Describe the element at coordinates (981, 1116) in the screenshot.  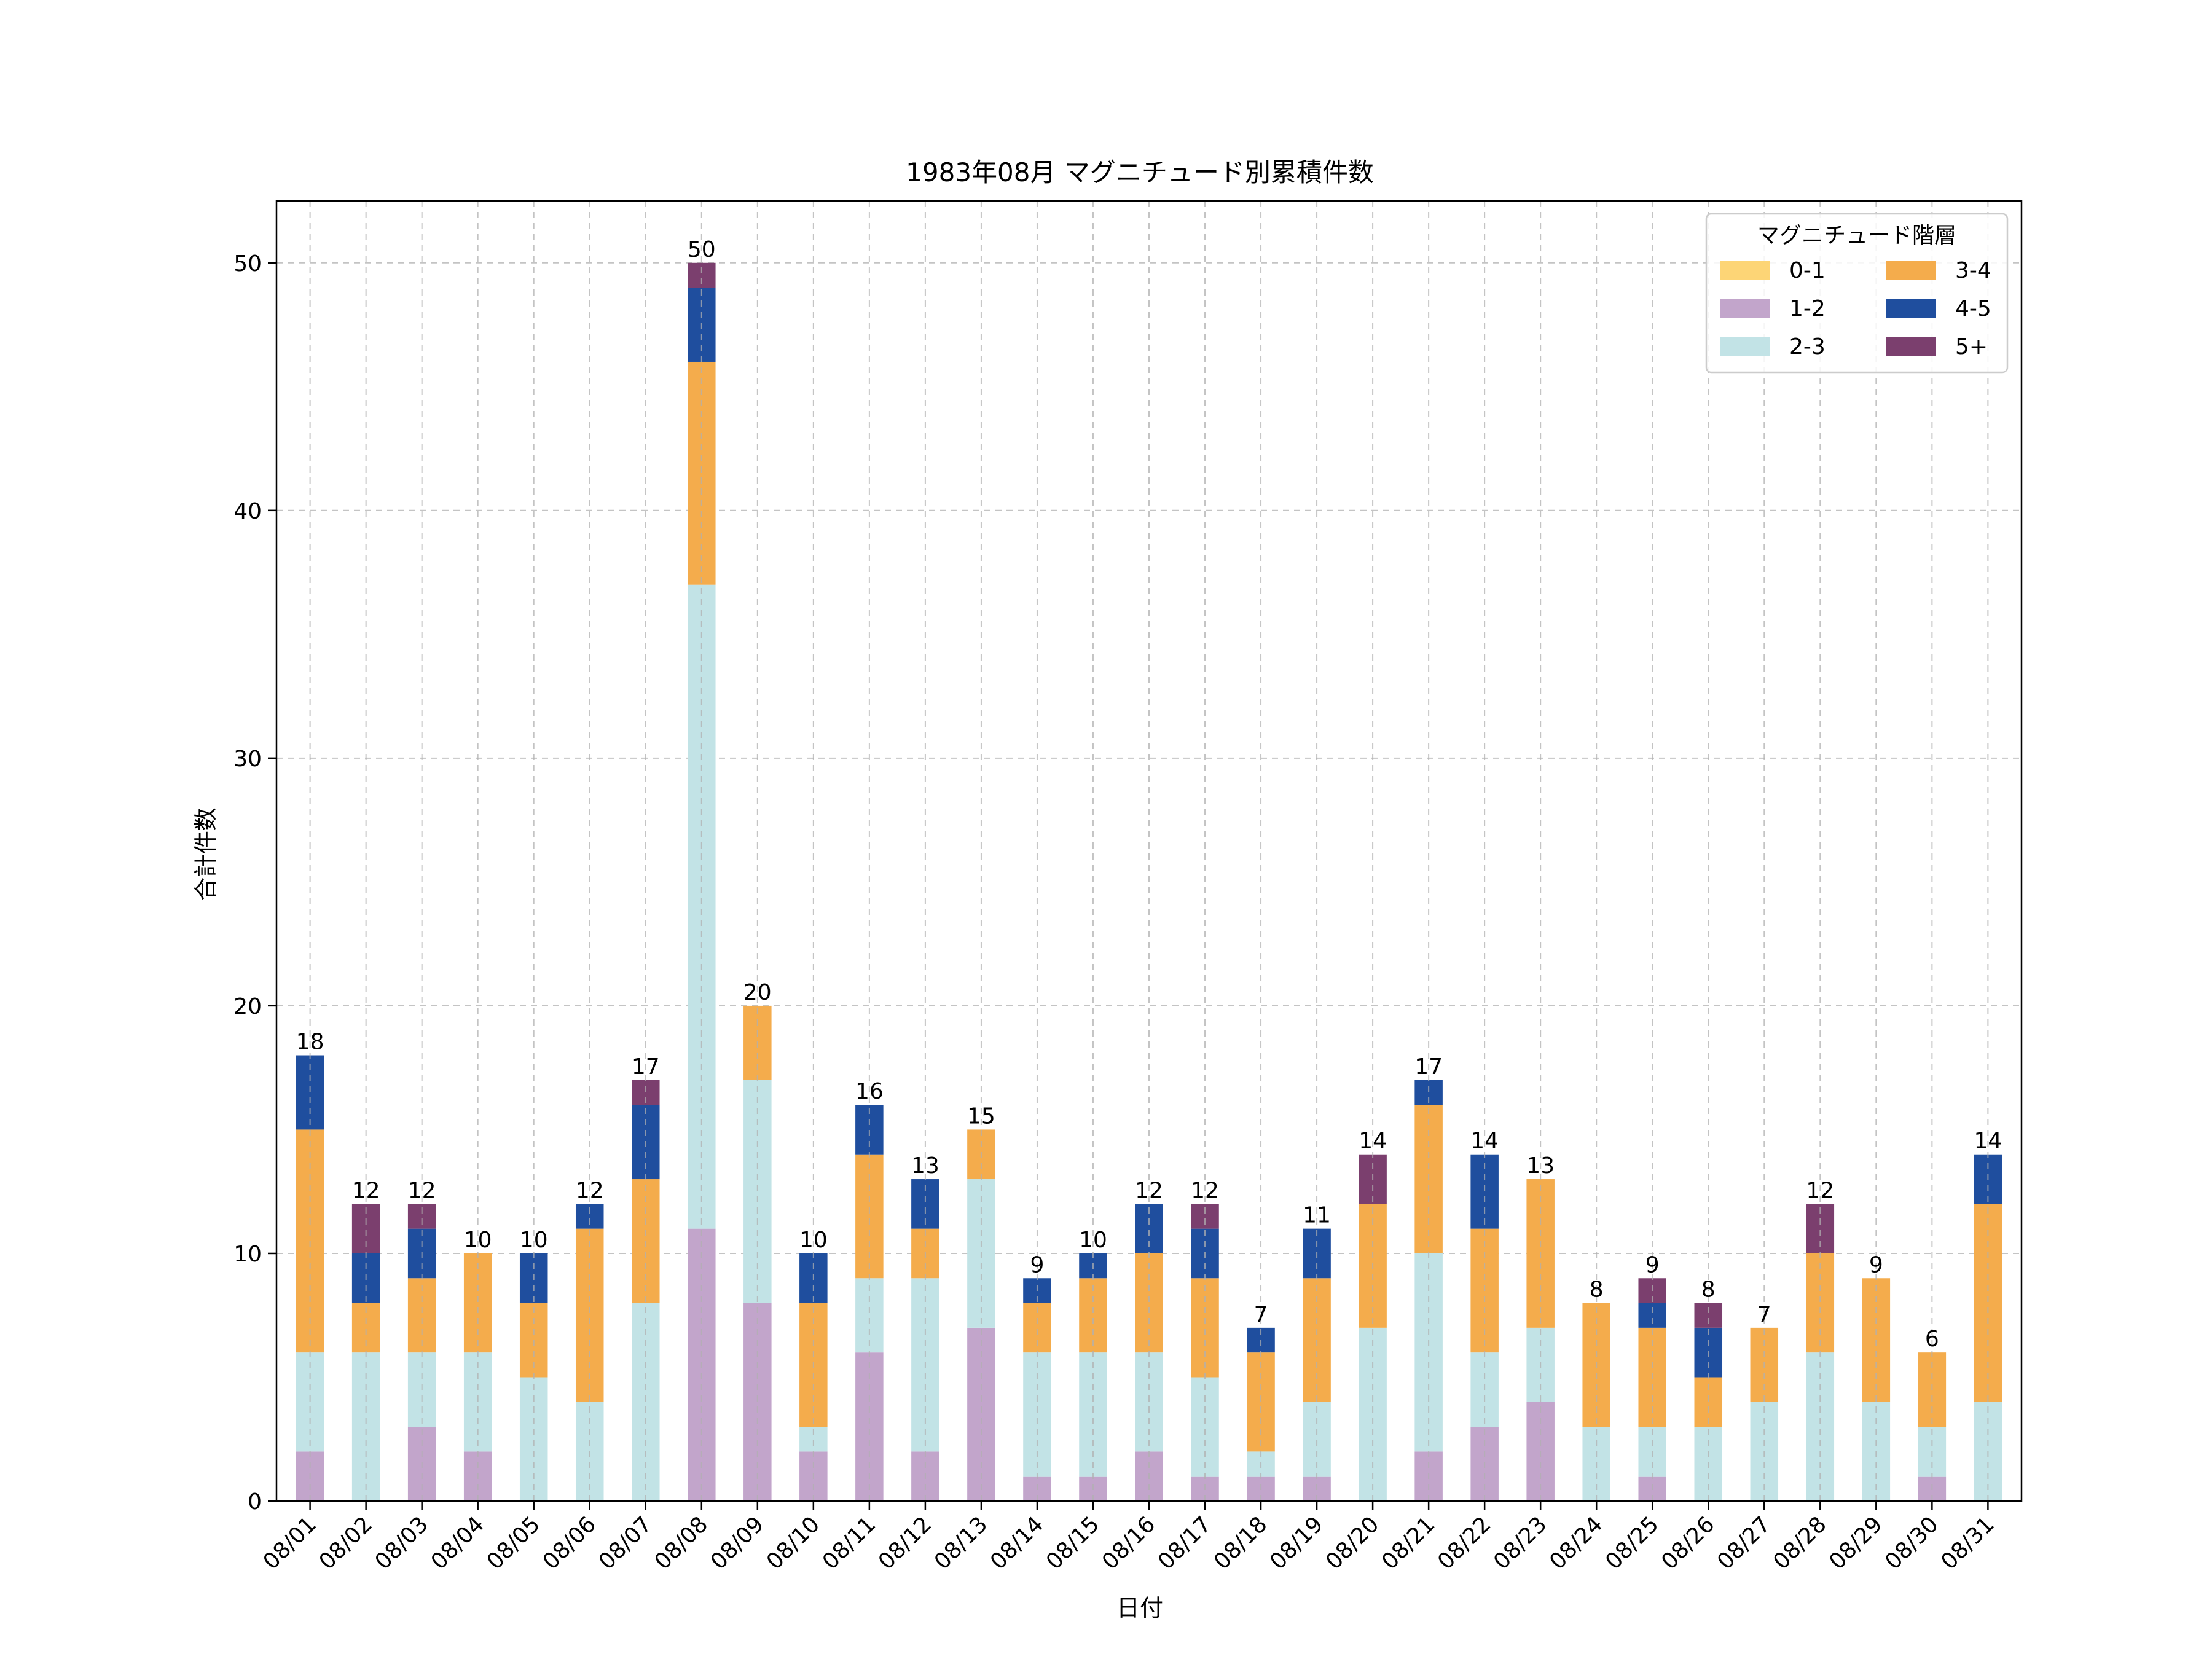
I see `total-label: 15` at that location.